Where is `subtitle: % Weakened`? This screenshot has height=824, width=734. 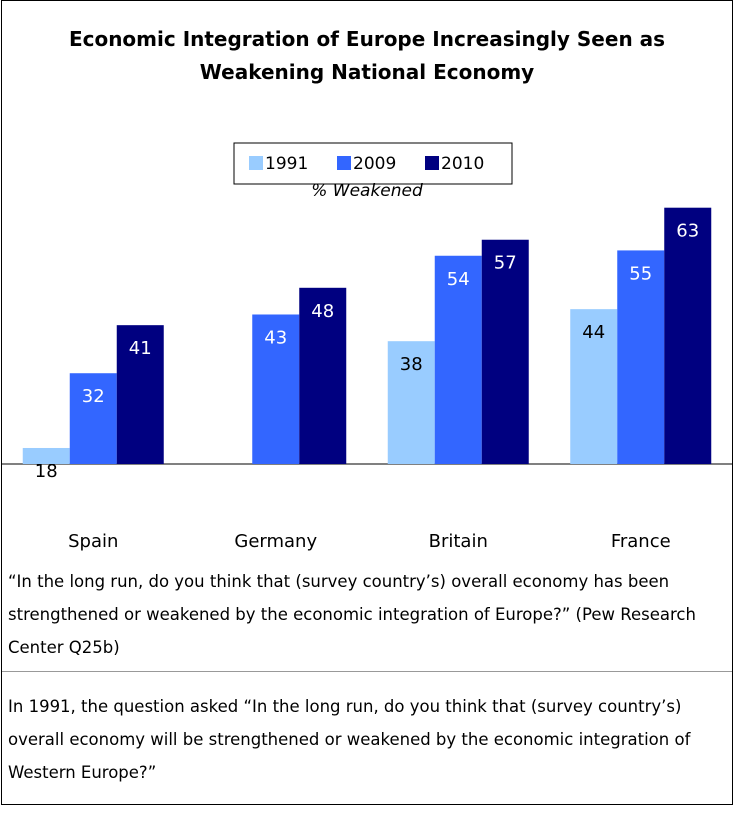 subtitle: % Weakened is located at coordinates (367, 191).